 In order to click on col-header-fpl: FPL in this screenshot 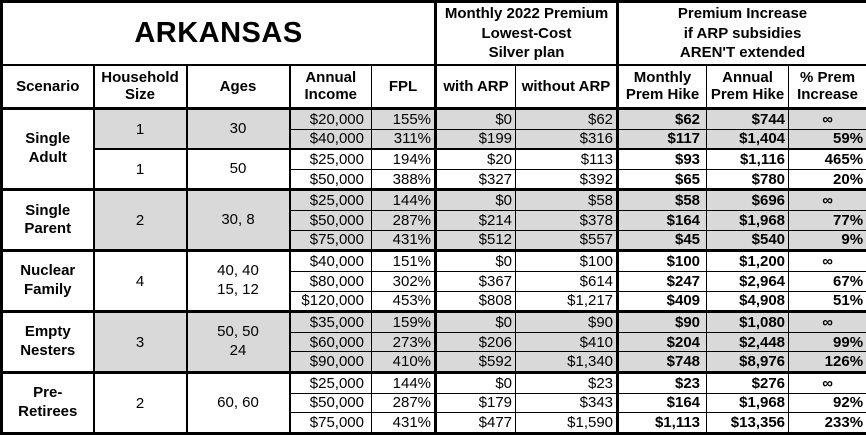, I will do `click(403, 87)`.